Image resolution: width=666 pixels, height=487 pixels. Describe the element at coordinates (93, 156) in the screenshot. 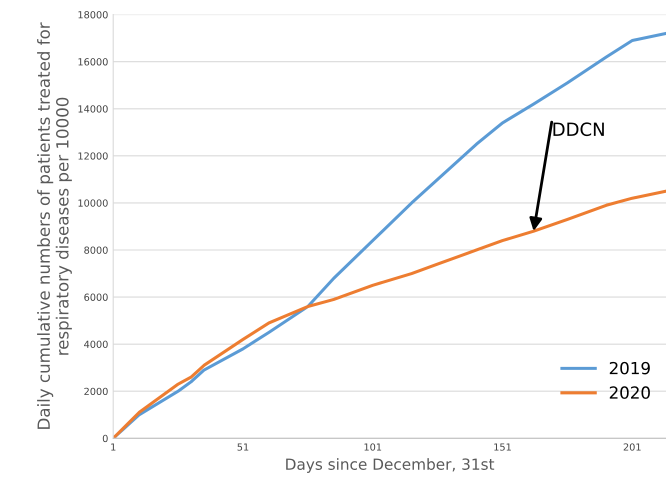

I see `y-tick-label: 12000` at that location.